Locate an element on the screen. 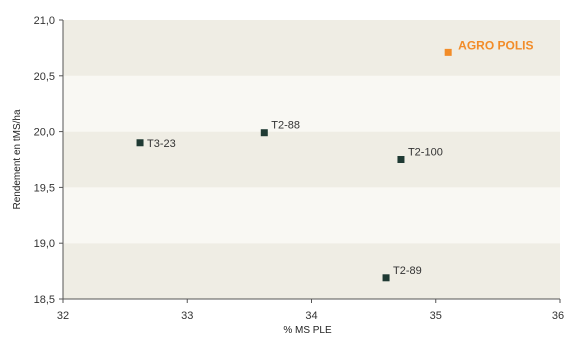 Image resolution: width=565 pixels, height=338 pixels. x-tick-label: 32 is located at coordinates (63, 316).